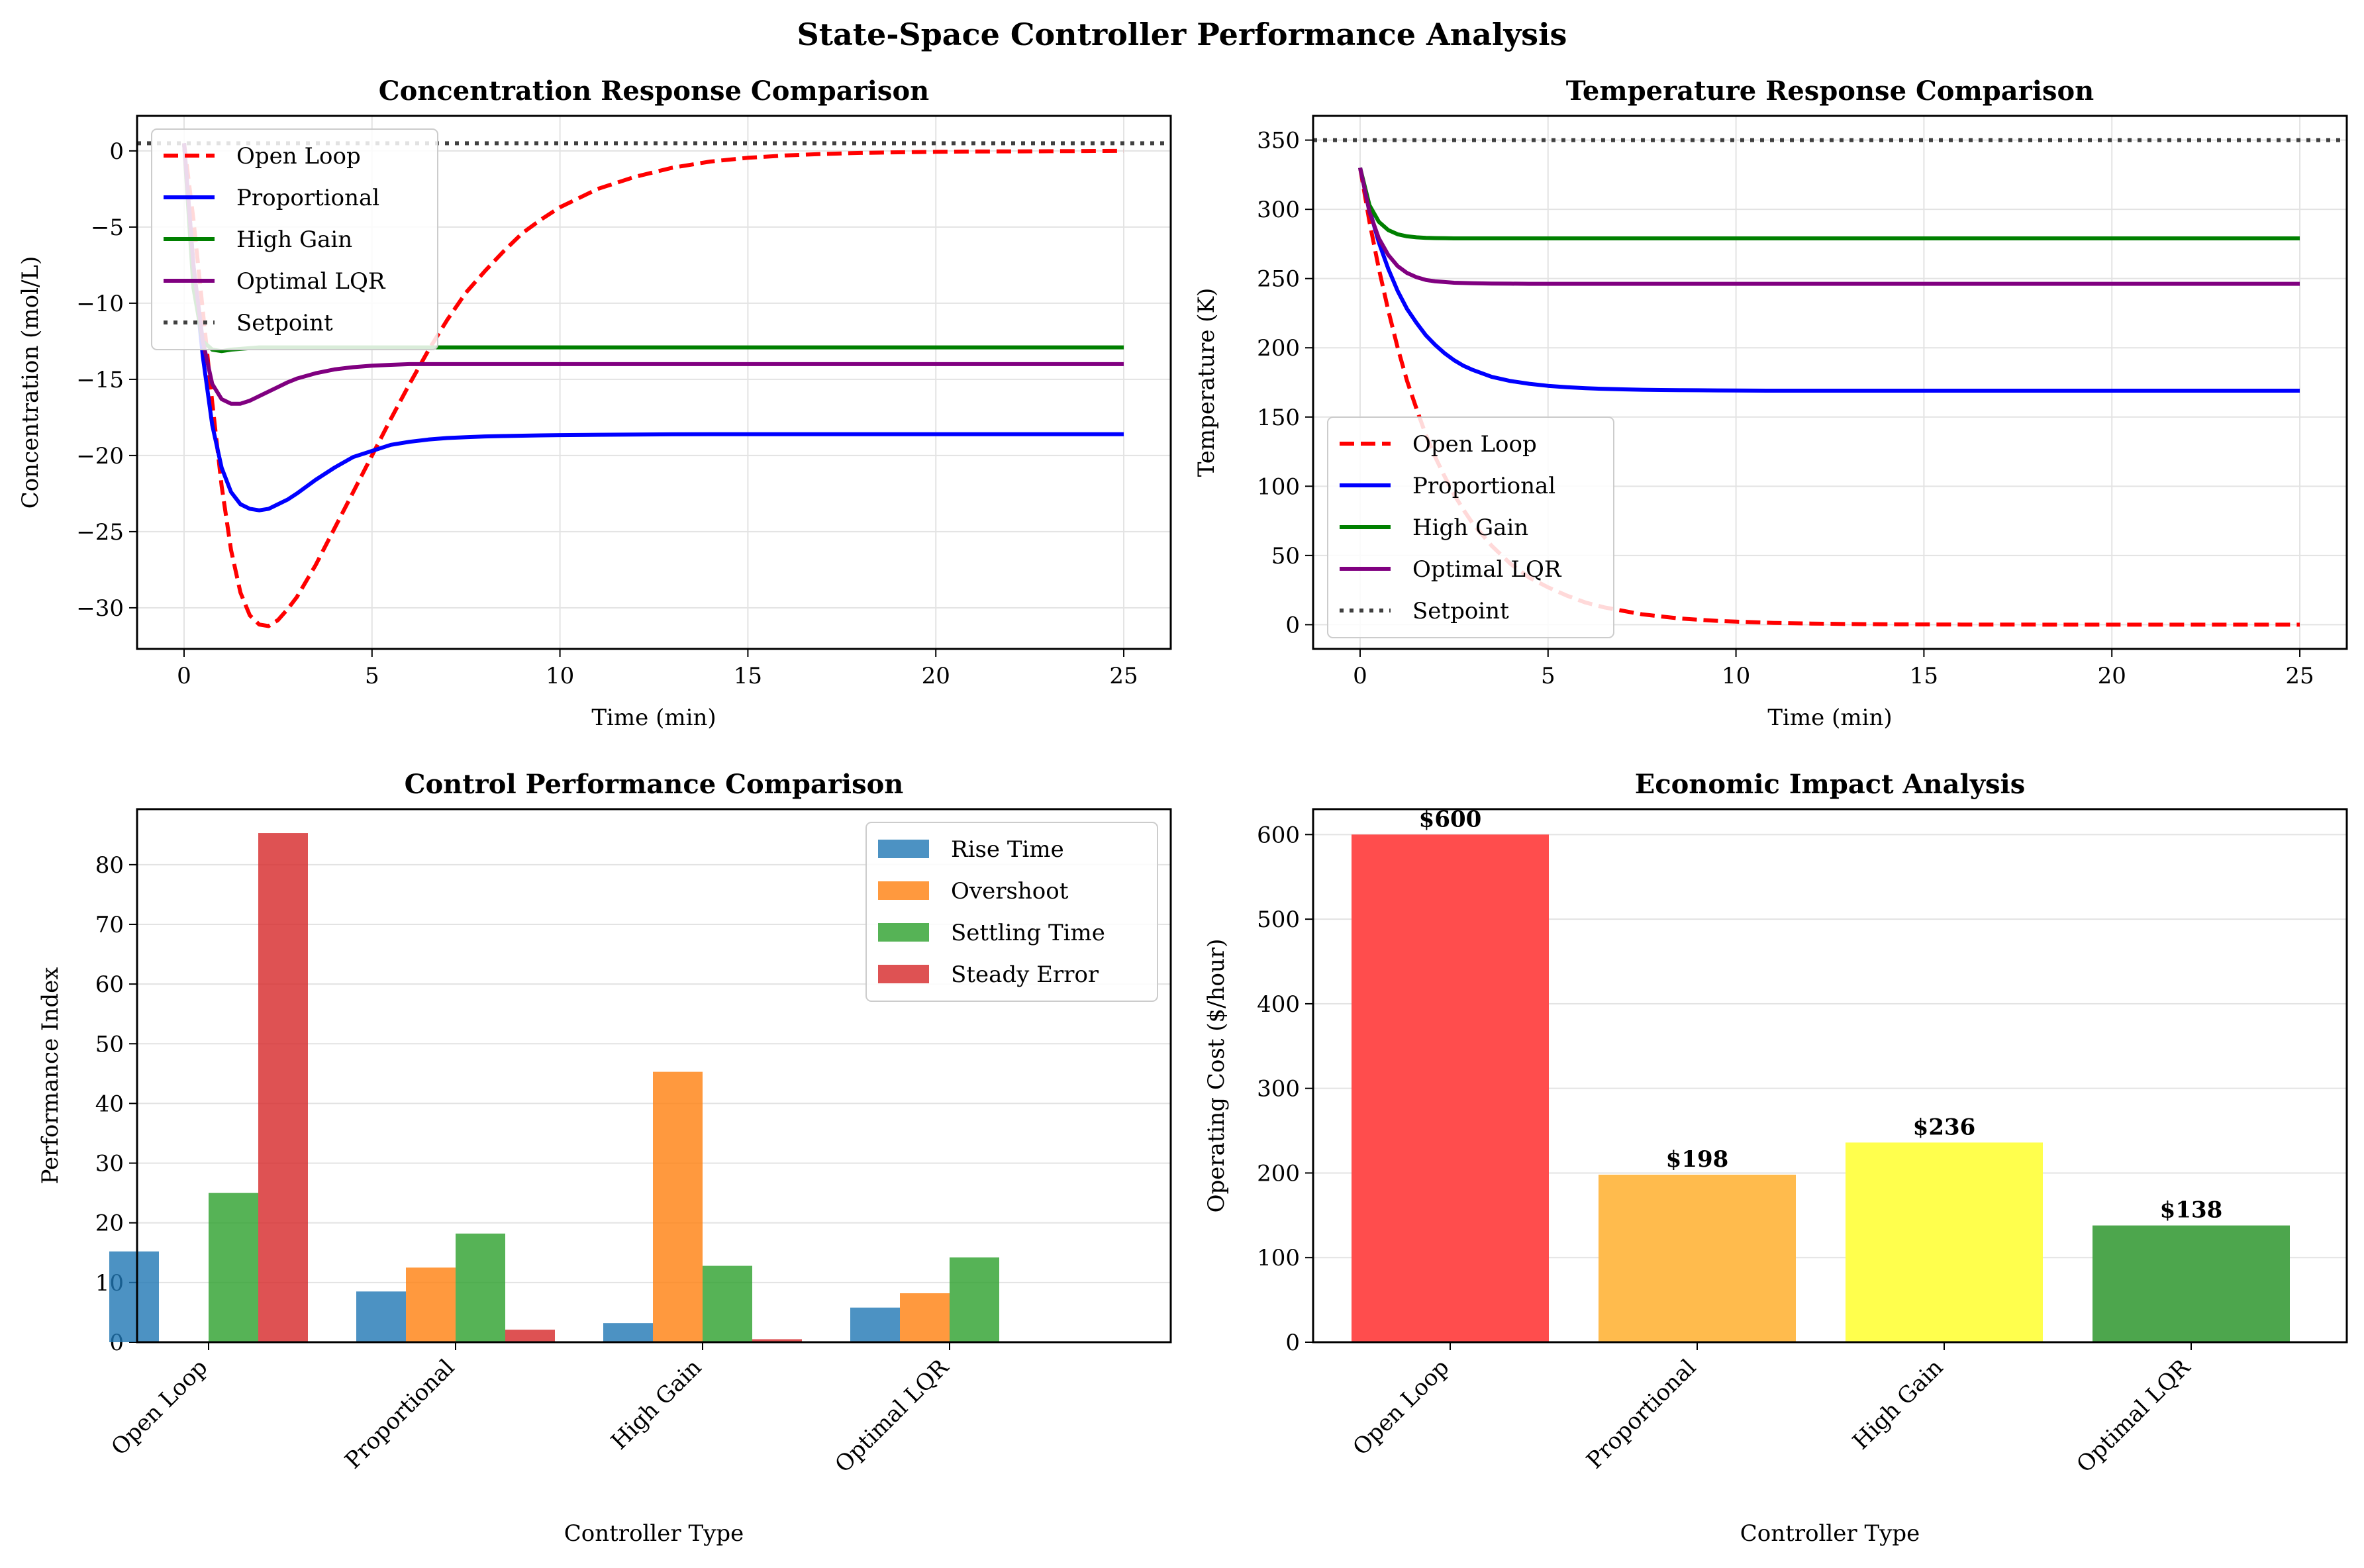 The height and width of the screenshot is (1568, 2364). I want to click on performance-ytick-label: 30, so click(109, 1164).